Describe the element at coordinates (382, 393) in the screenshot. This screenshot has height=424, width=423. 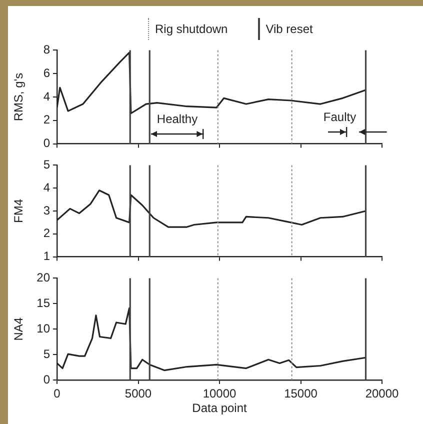
I see `x-tick-label: 20000` at that location.